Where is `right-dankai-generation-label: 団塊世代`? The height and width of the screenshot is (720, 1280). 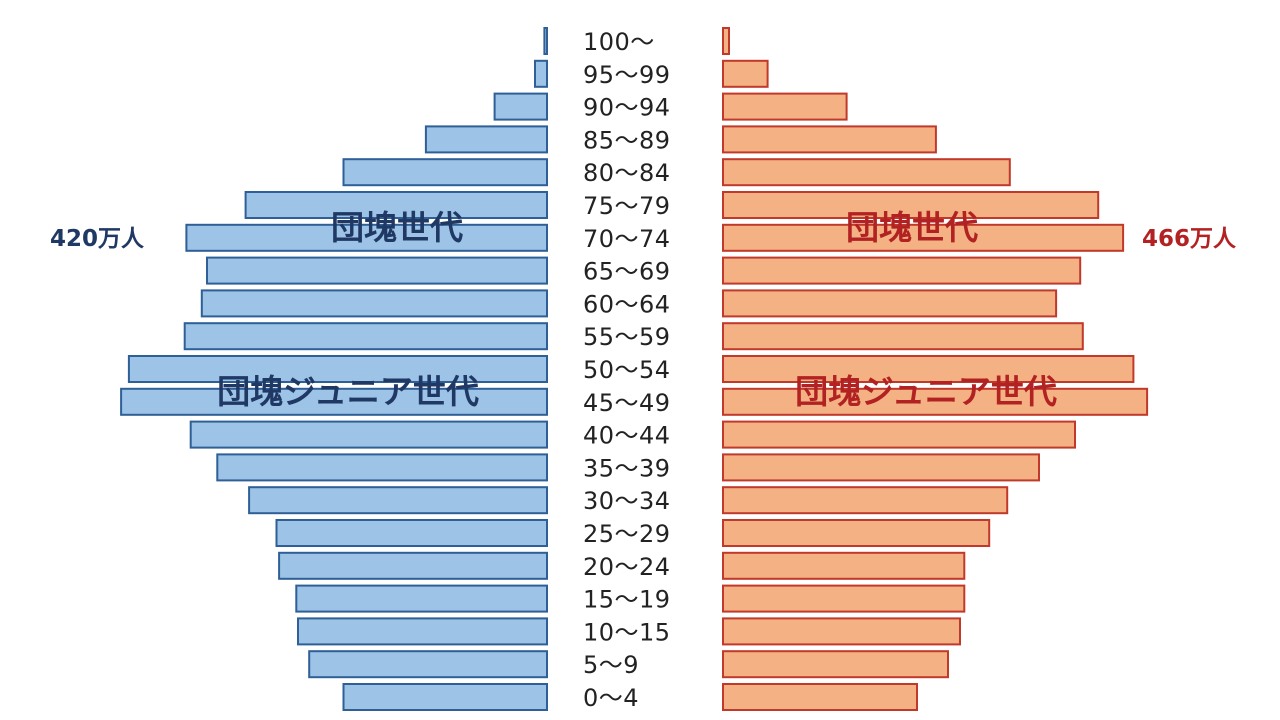
right-dankai-generation-label: 団塊世代 is located at coordinates (912, 227).